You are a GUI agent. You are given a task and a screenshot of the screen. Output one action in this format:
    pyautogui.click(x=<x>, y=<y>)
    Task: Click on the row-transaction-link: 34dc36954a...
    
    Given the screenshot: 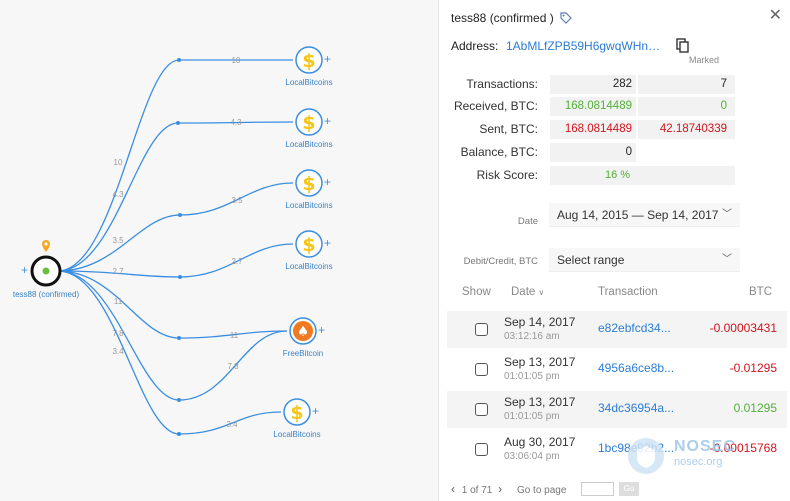 What is the action you would take?
    pyautogui.click(x=636, y=408)
    